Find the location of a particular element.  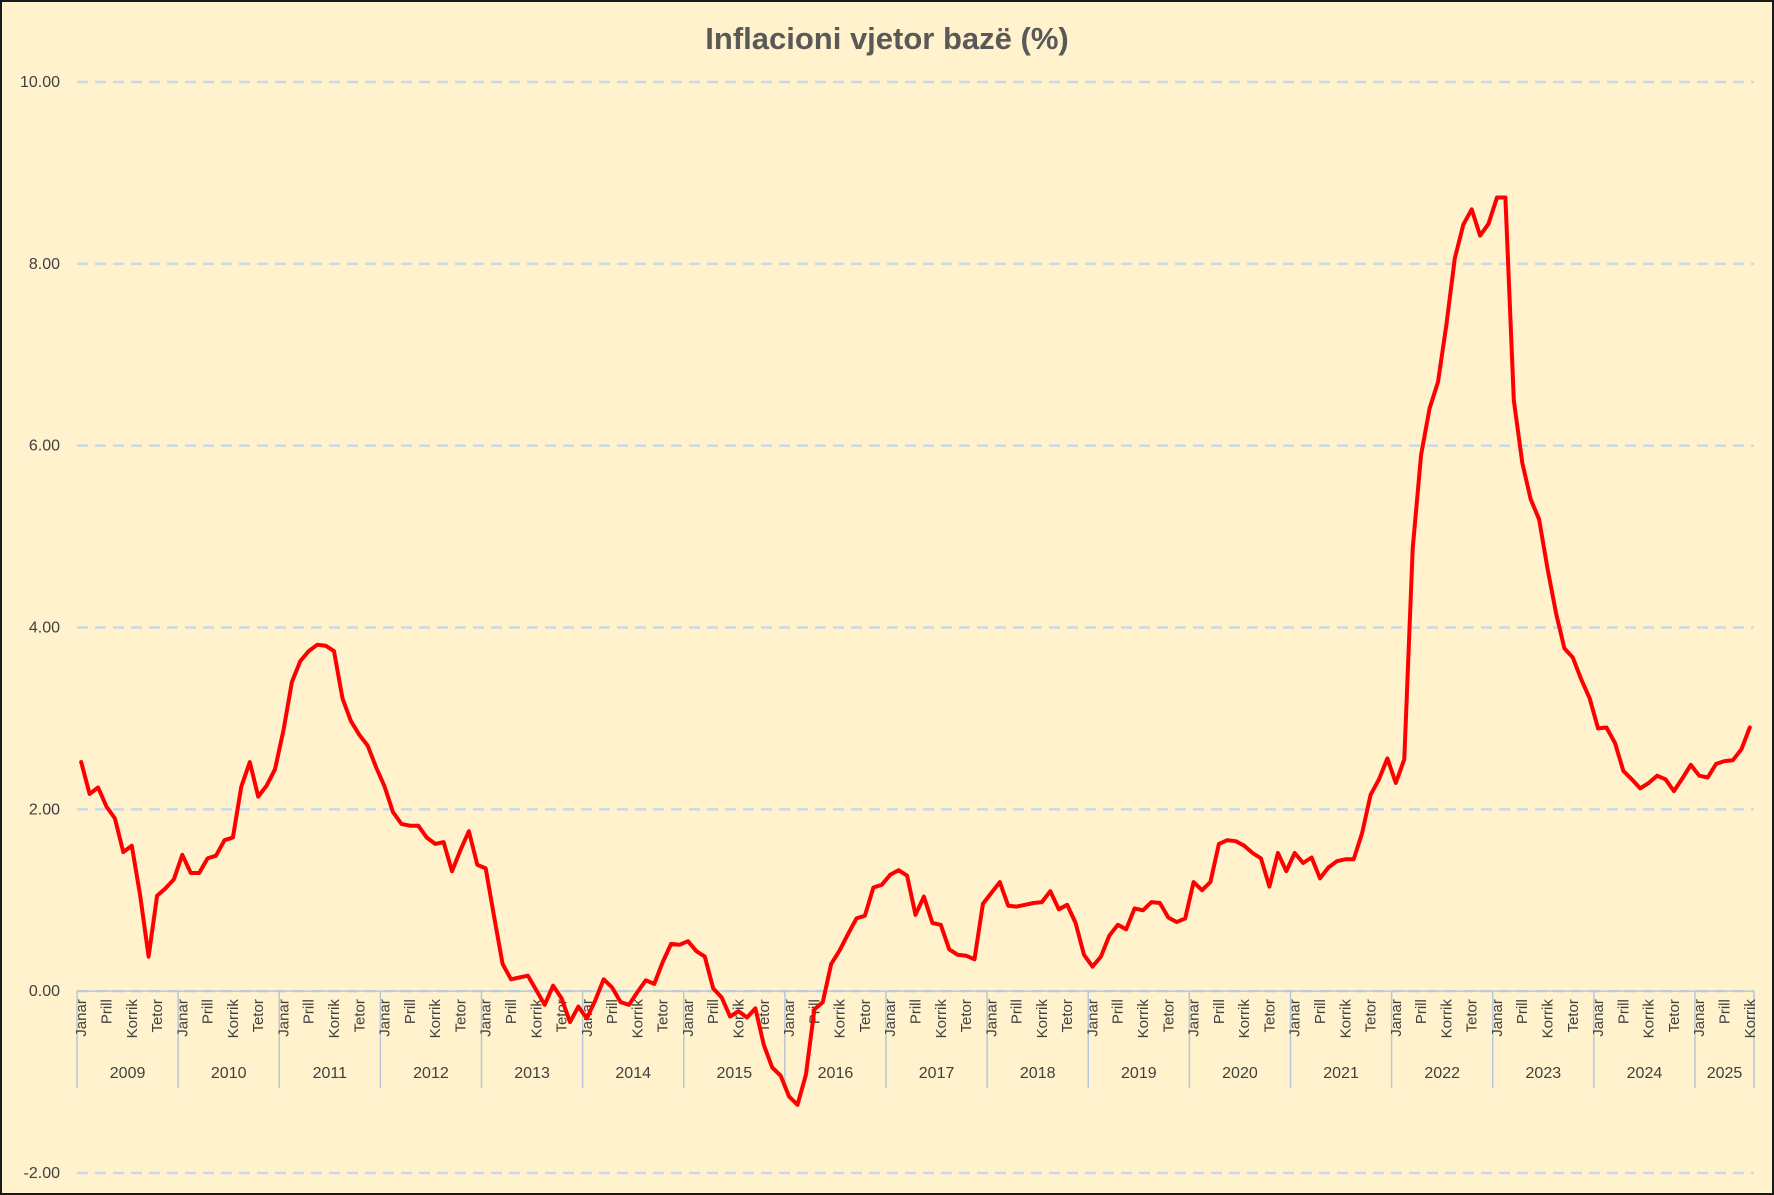

x-year-label: 2017 is located at coordinates (937, 1073).